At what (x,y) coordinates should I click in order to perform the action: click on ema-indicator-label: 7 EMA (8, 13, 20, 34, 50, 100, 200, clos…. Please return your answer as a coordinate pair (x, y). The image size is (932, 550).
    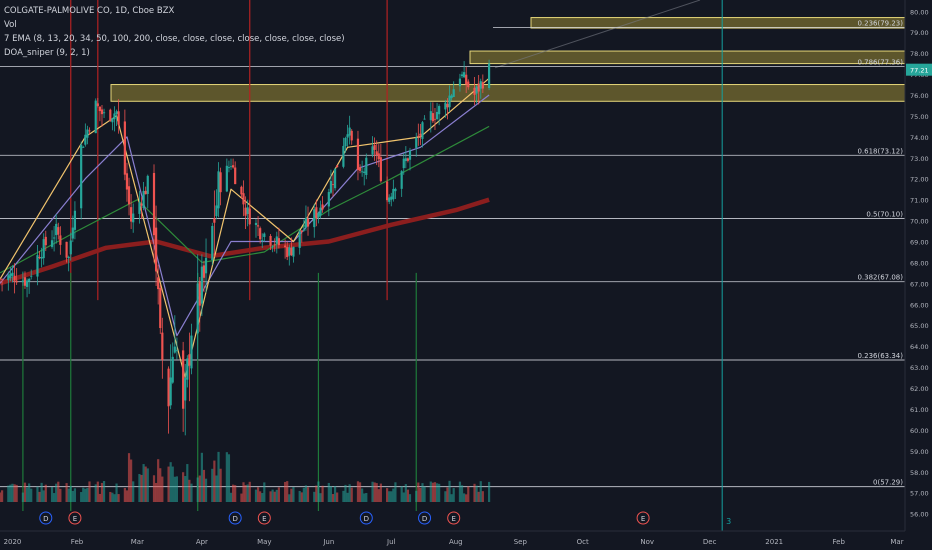
    Looking at the image, I should click on (174, 39).